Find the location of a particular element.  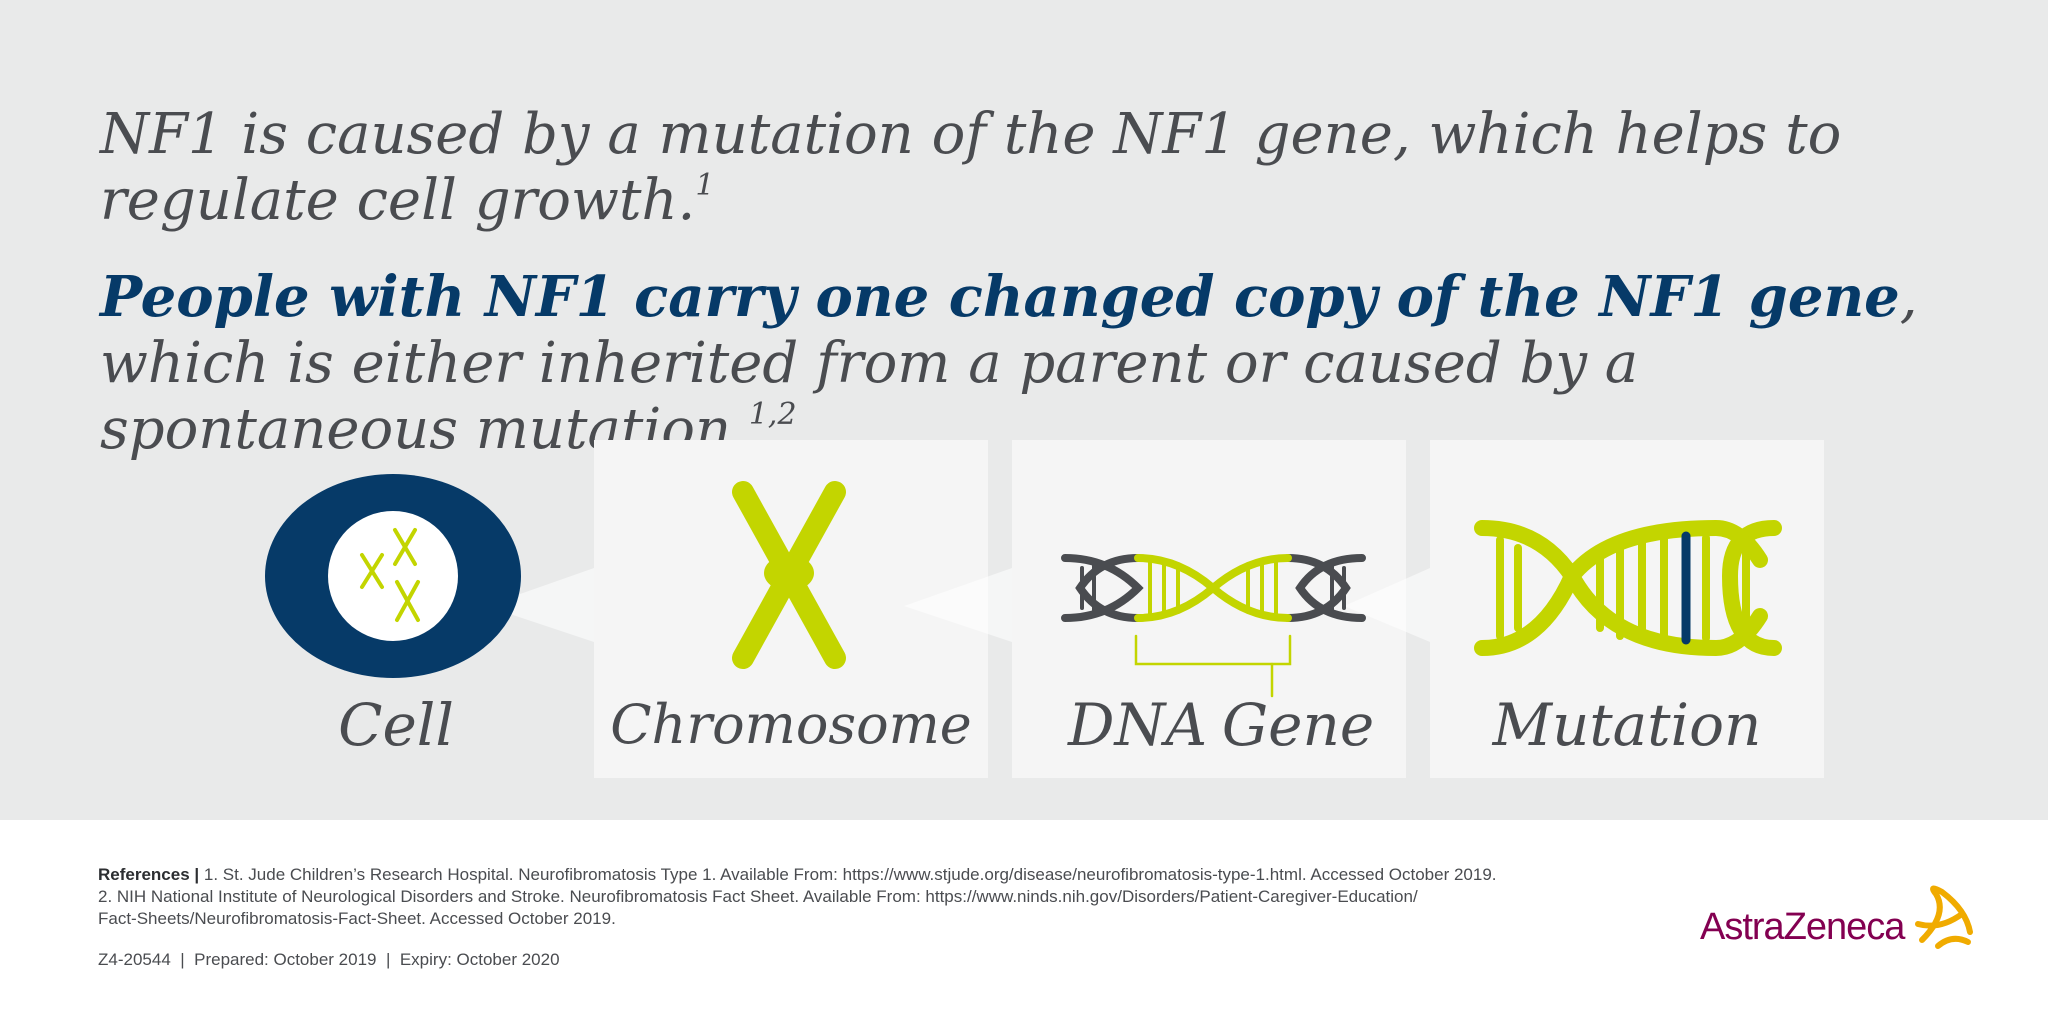

cell-icon is located at coordinates (393, 576).